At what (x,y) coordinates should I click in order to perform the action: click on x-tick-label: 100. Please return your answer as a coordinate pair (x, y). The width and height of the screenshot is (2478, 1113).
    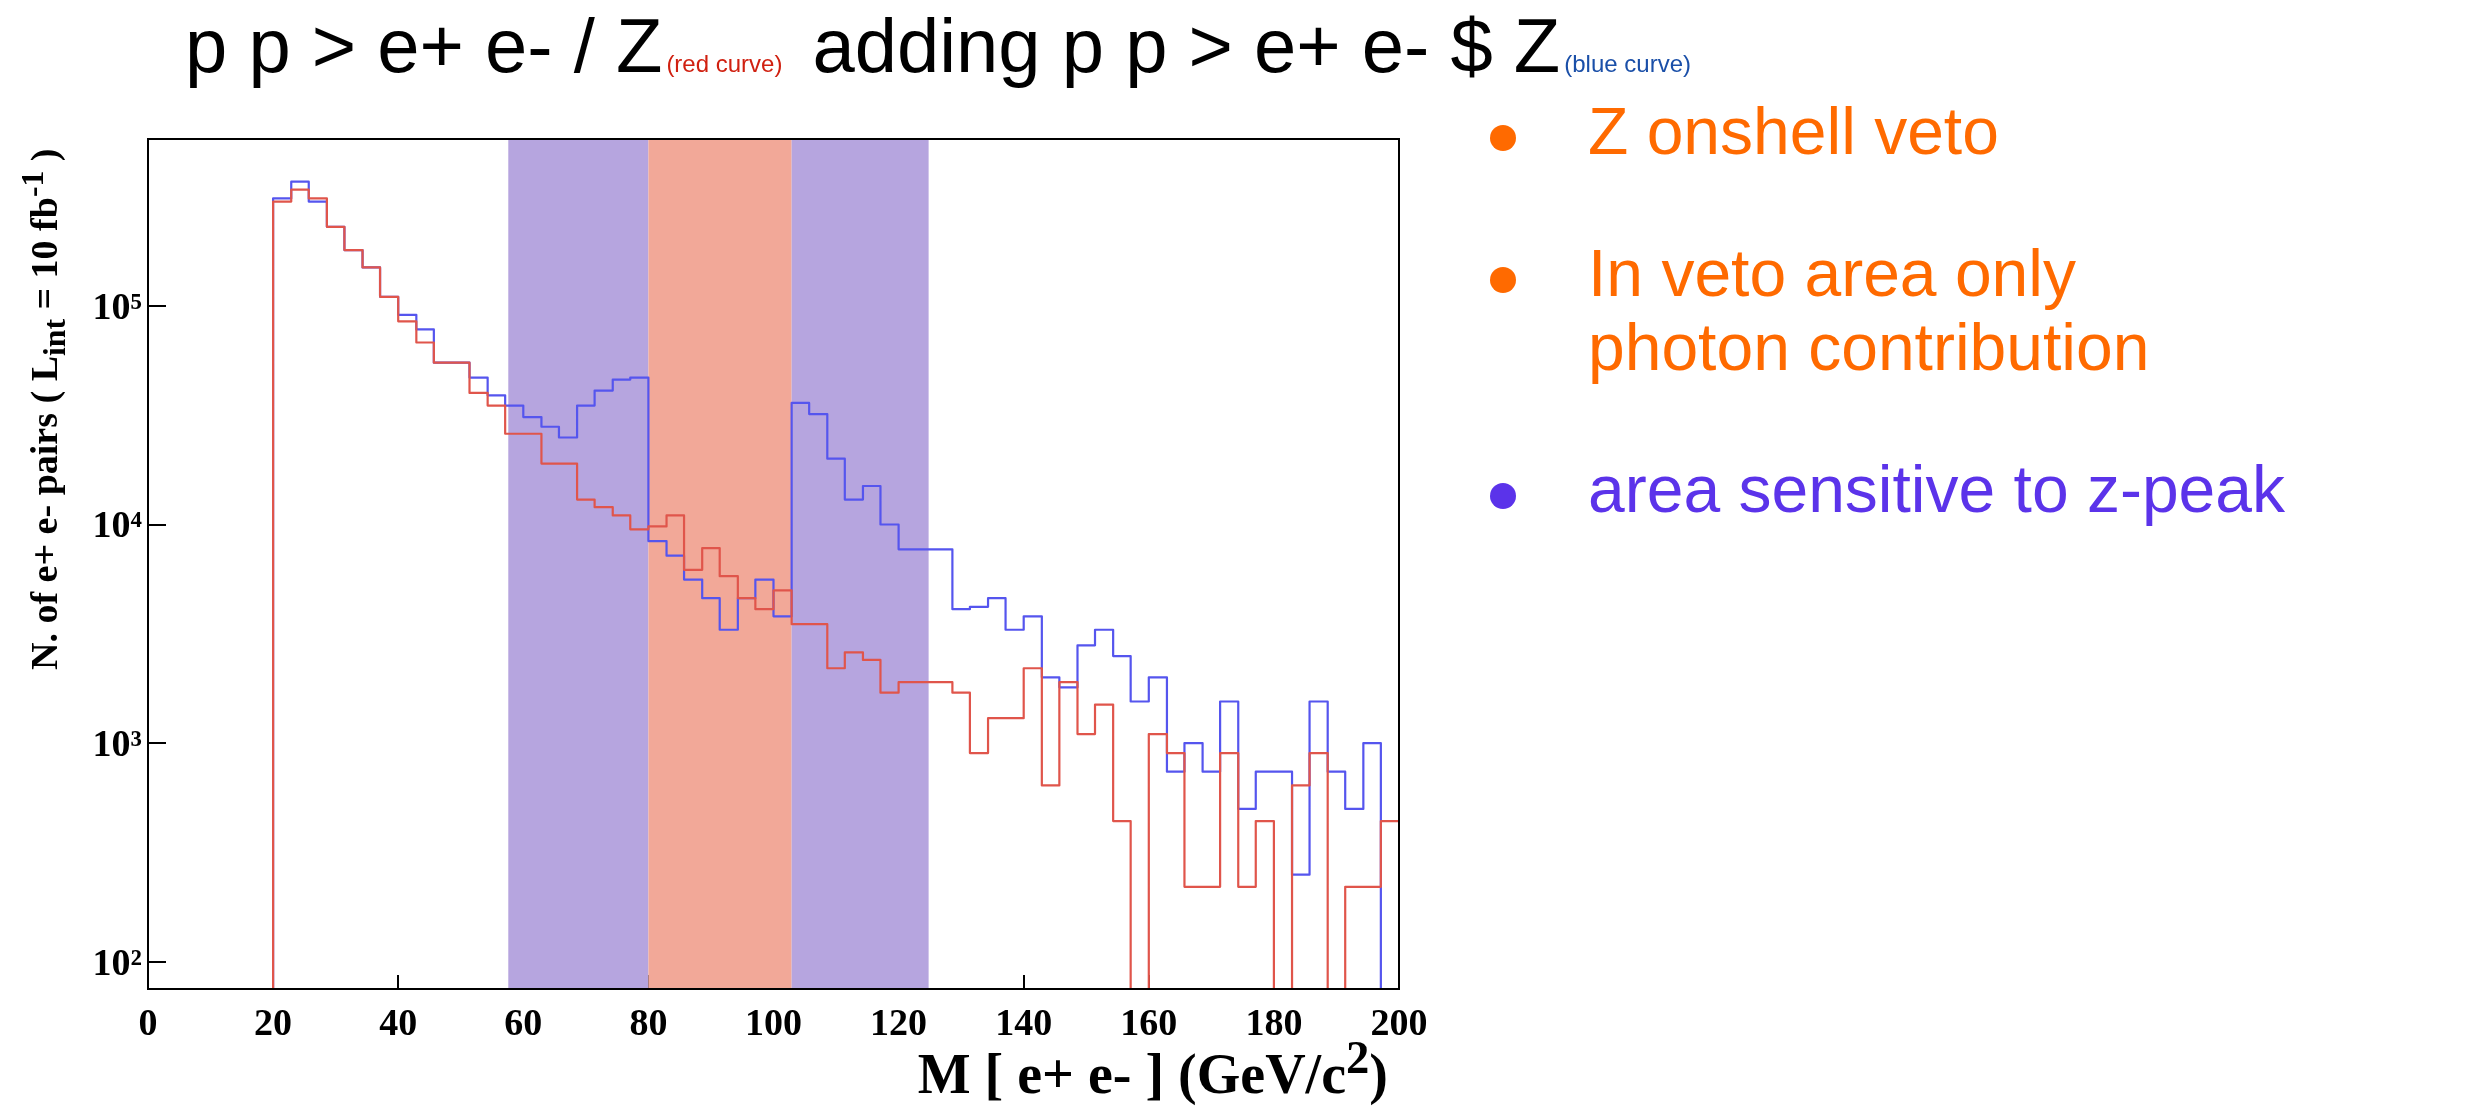
    Looking at the image, I should click on (773, 1022).